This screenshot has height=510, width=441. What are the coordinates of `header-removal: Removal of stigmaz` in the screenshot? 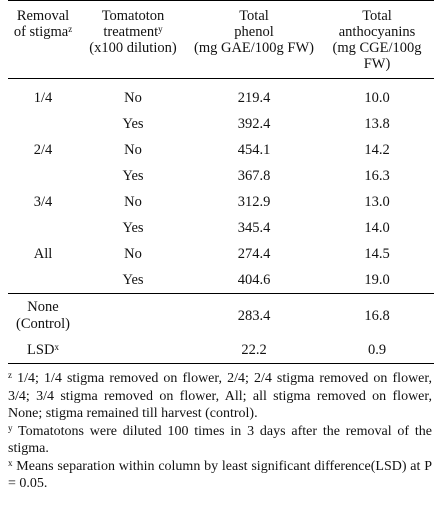 It's located at (43, 40).